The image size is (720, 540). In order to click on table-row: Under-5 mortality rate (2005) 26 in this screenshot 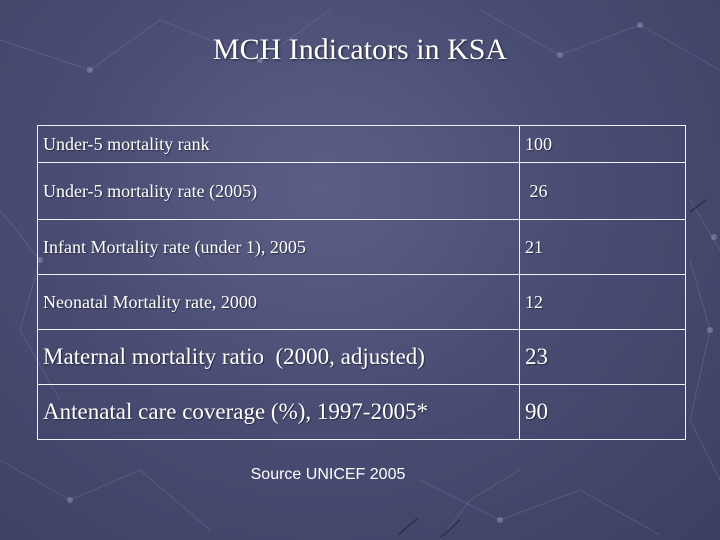, I will do `click(361, 191)`.